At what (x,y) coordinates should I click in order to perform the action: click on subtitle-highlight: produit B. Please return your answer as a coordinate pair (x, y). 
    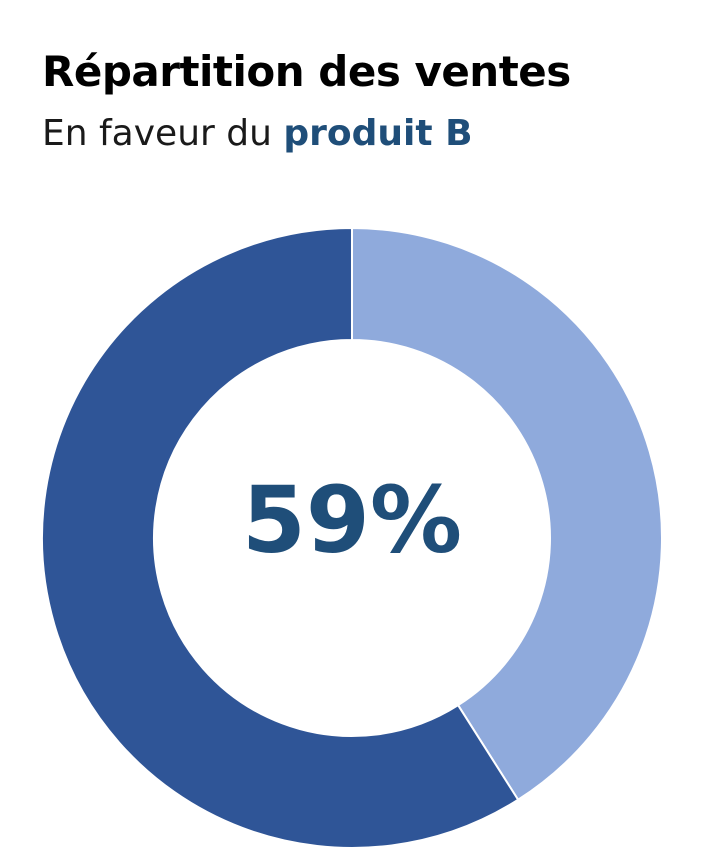
    Looking at the image, I should click on (378, 133).